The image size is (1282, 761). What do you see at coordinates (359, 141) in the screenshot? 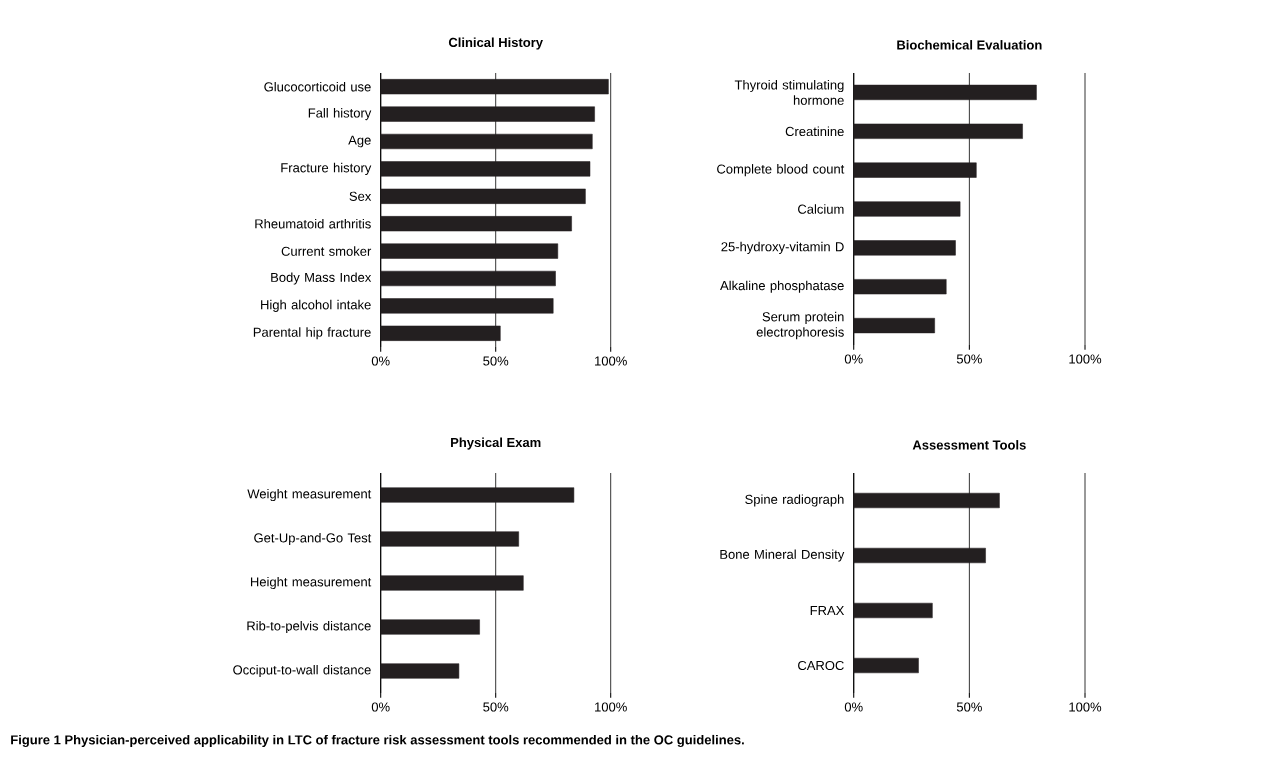
I see `y-tick-label: Age` at bounding box center [359, 141].